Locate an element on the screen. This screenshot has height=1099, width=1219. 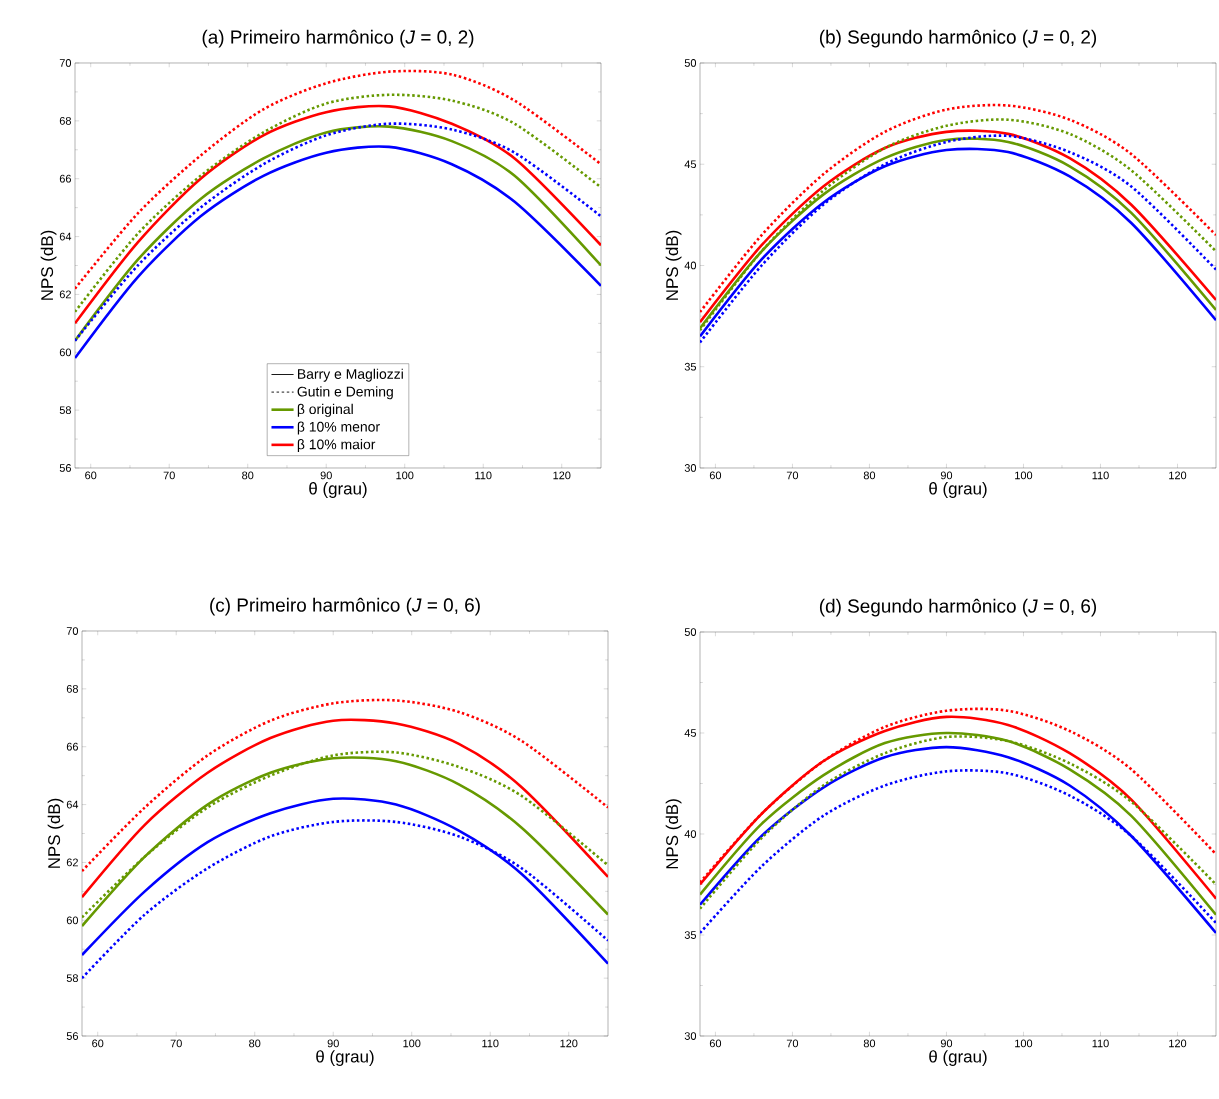
chart-title: (d) Segundo harmônico (J = 0, 6) is located at coordinates (958, 607).